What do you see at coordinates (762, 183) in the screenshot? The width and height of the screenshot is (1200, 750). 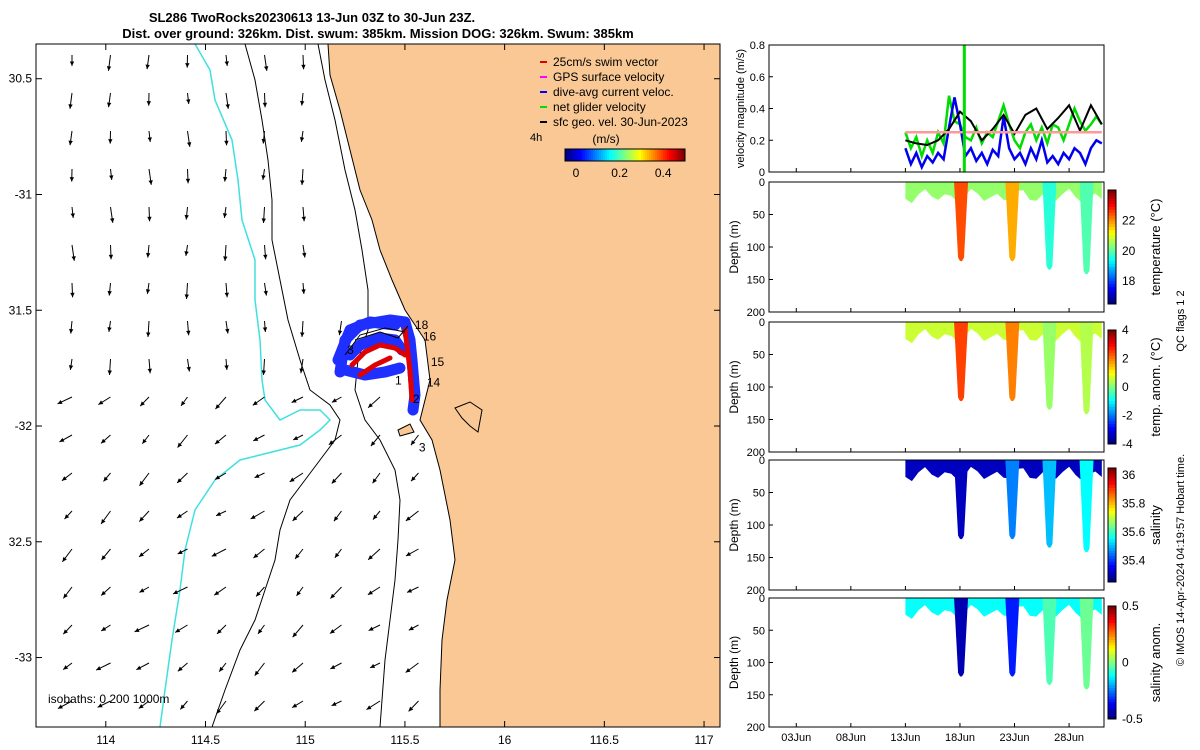 I see `y-tick-label: 0` at bounding box center [762, 183].